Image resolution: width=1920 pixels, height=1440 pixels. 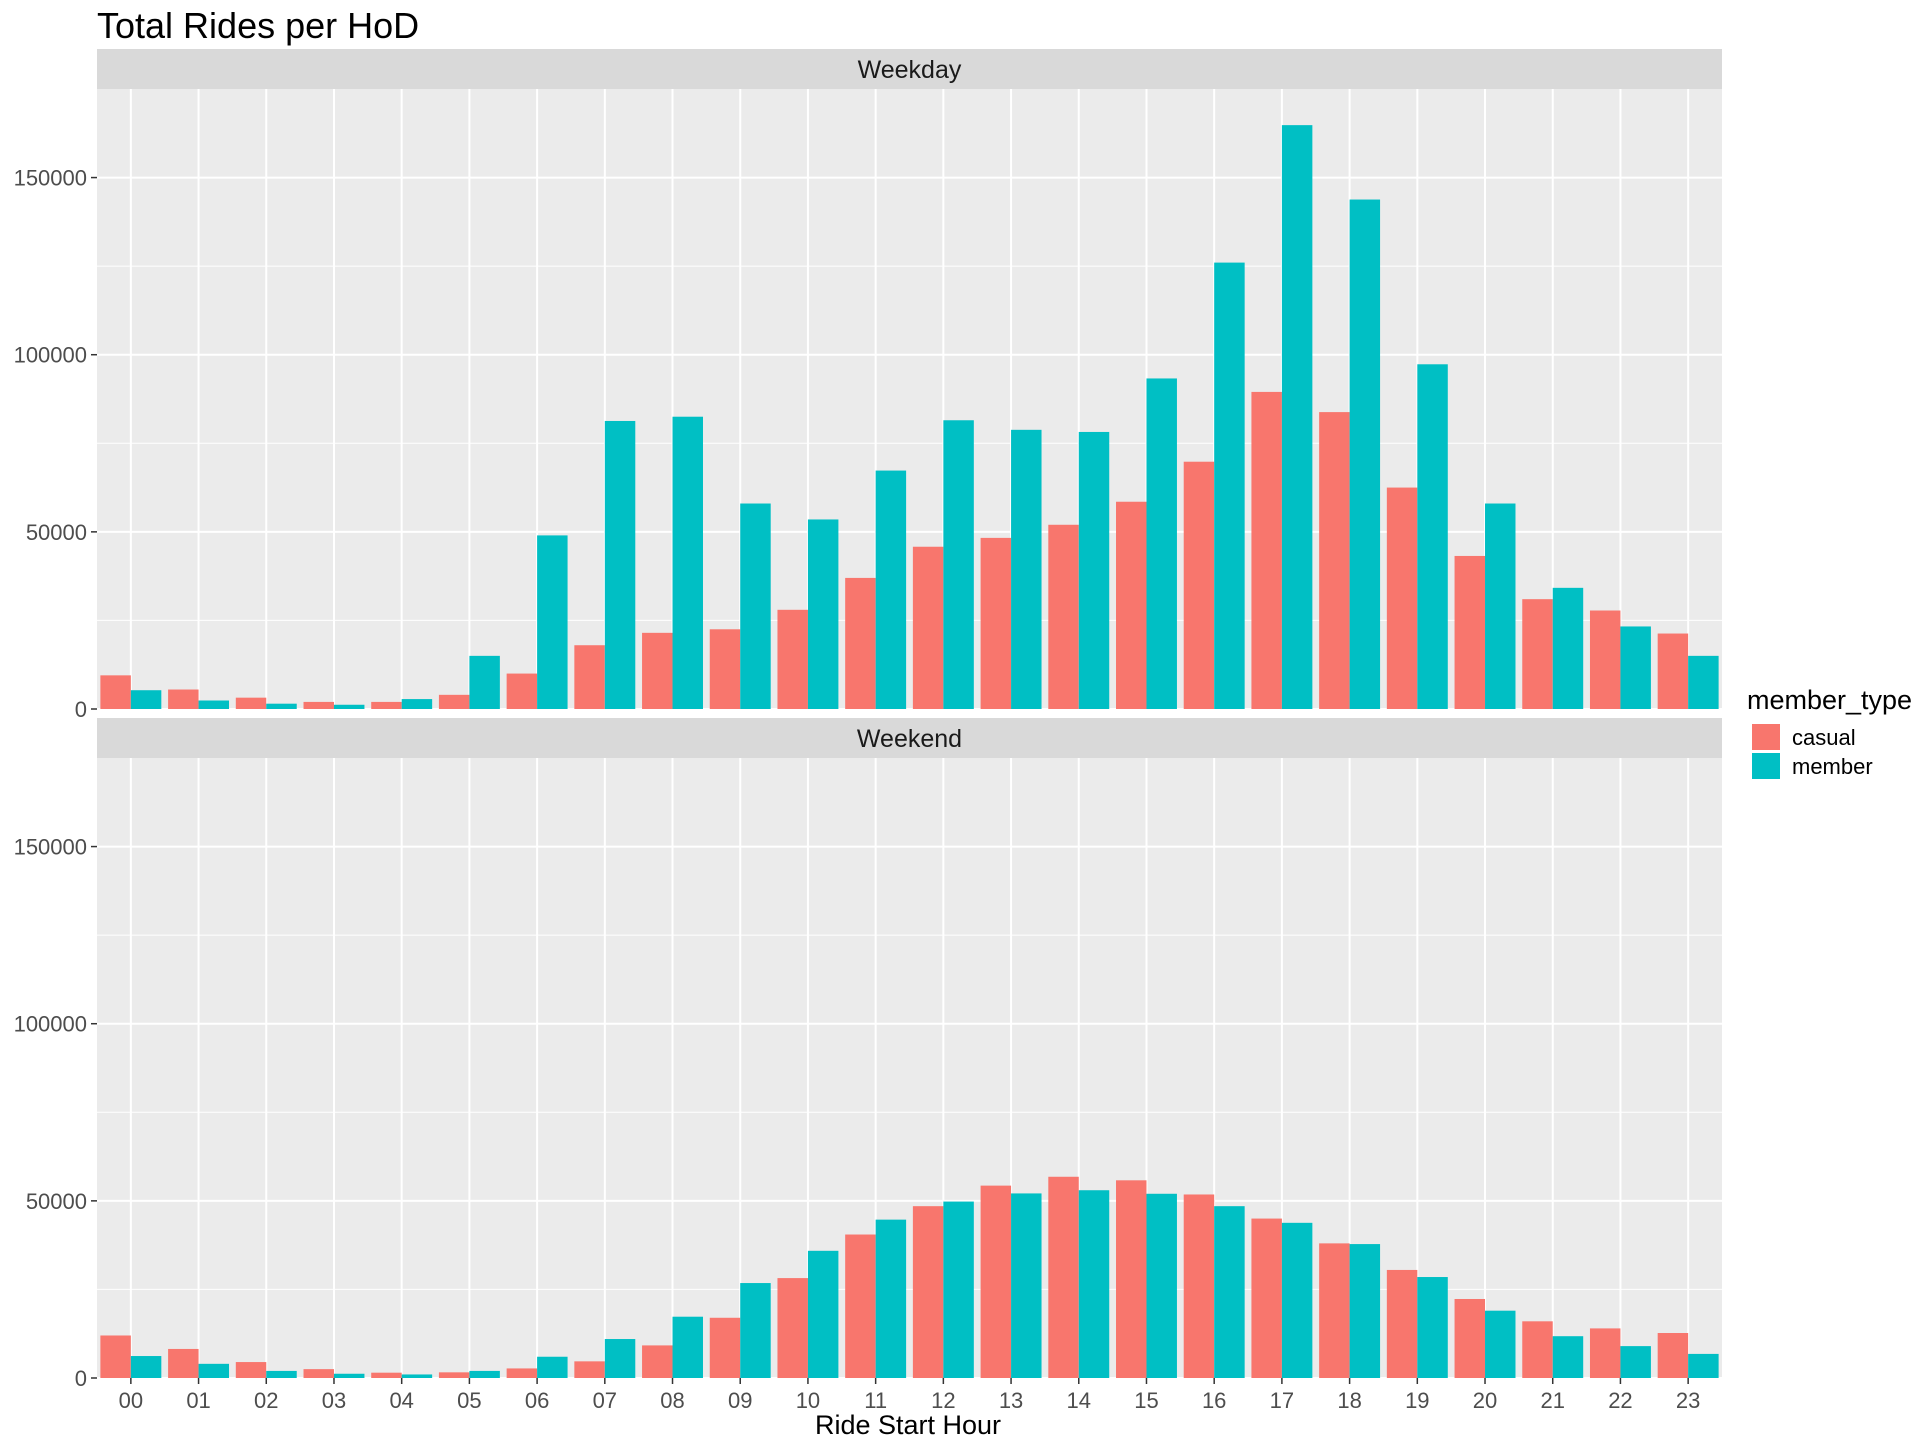 I want to click on legend-key-casual, so click(x=1766, y=737).